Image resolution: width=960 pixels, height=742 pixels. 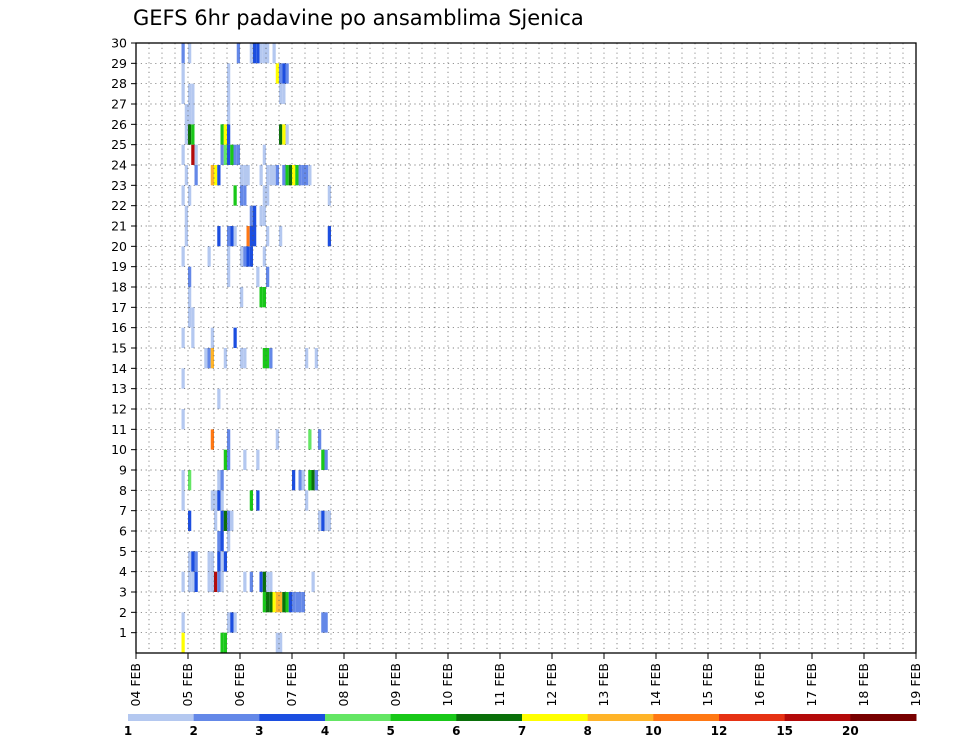 I want to click on x-tick-label: 13 FEB, so click(x=603, y=685).